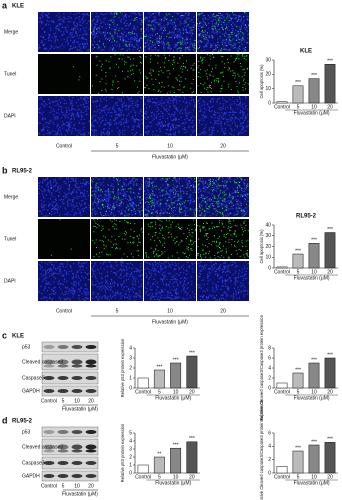 The height and width of the screenshot is (500, 342). I want to click on y-tick-label: 40, so click(268, 225).